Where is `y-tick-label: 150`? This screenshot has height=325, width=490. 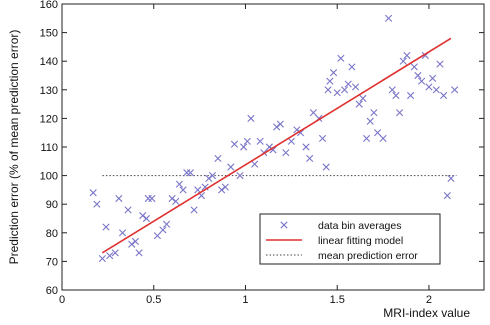 y-tick-label: 150 is located at coordinates (49, 34).